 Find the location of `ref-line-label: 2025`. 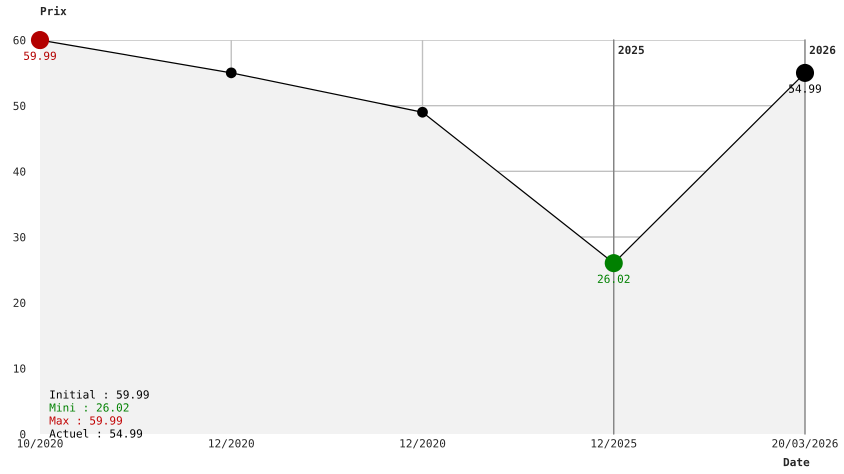

ref-line-label: 2025 is located at coordinates (631, 50).